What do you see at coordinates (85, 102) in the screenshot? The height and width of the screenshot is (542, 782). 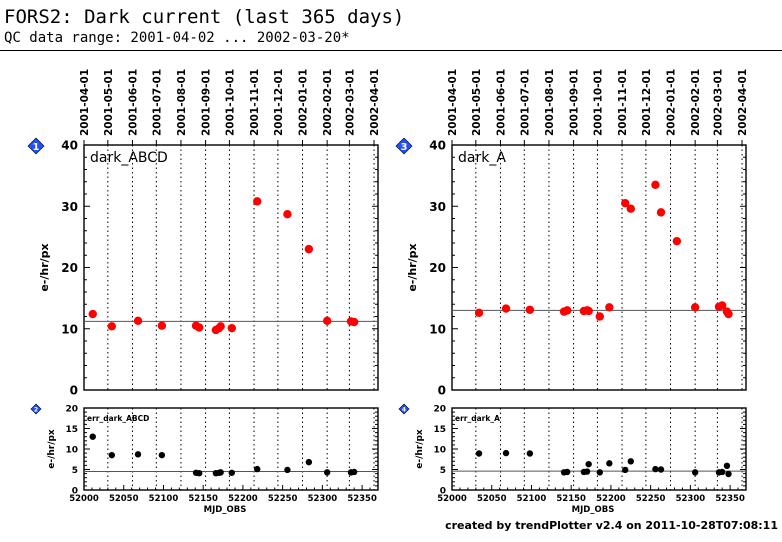 I see `date-label: 2001-04-01` at bounding box center [85, 102].